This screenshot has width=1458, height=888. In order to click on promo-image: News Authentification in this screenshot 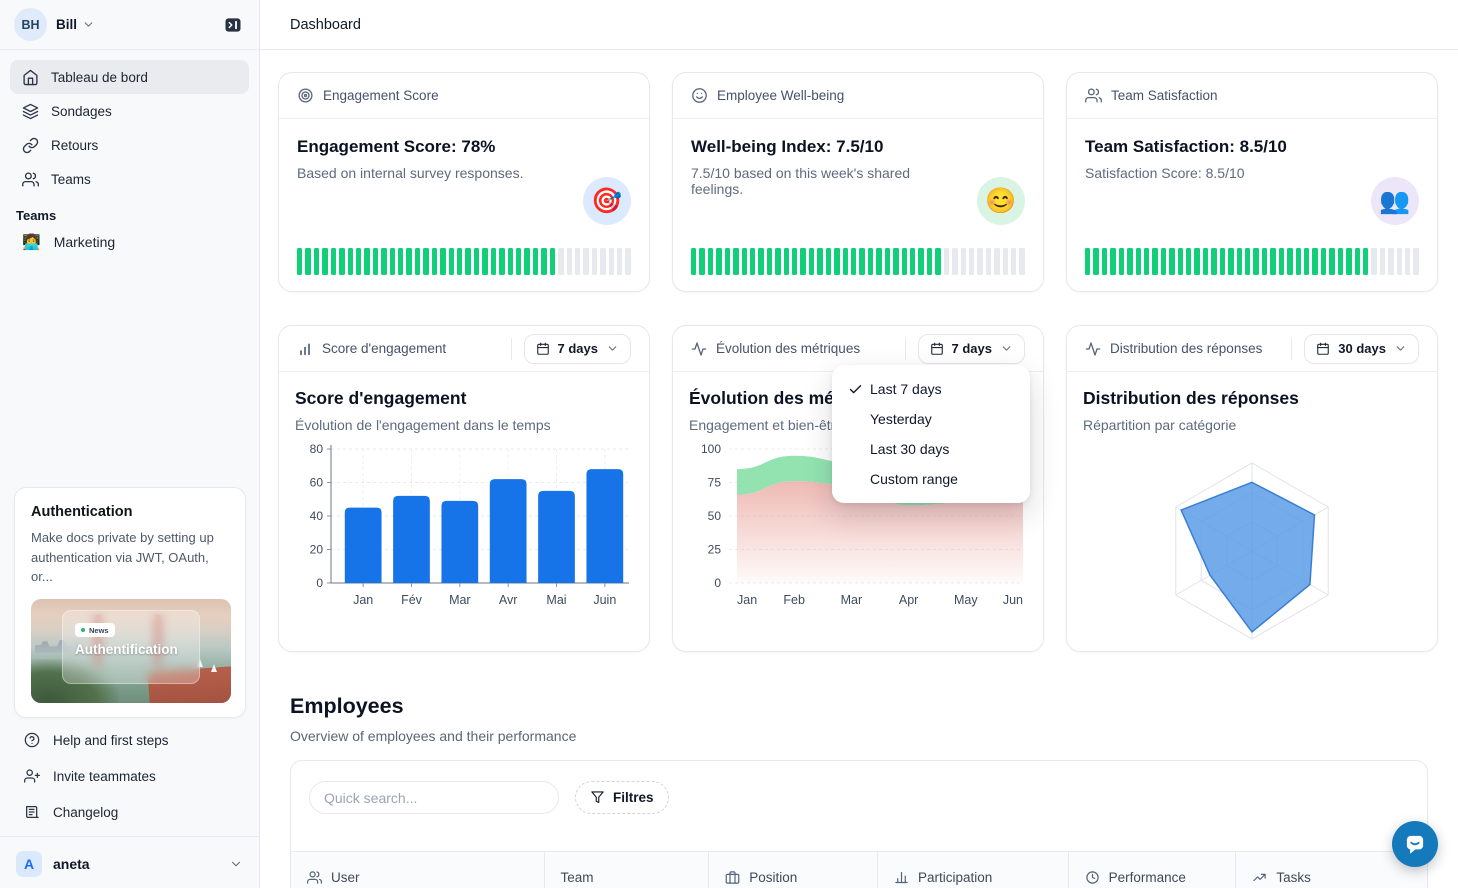, I will do `click(131, 650)`.